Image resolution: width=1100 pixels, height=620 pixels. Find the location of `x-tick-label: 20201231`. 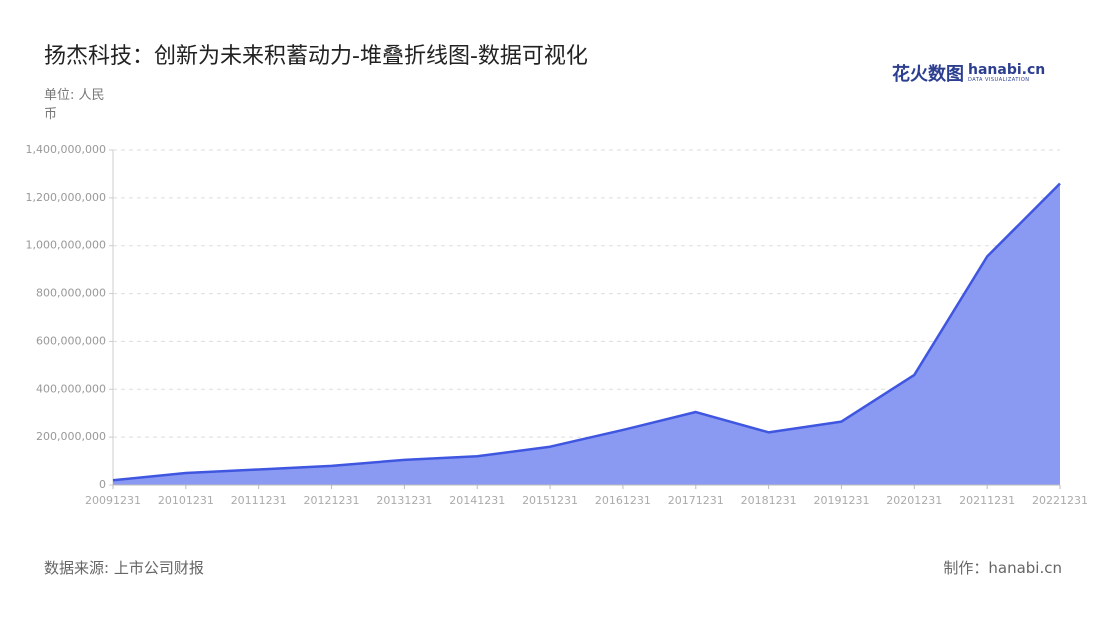

x-tick-label: 20201231 is located at coordinates (914, 500).